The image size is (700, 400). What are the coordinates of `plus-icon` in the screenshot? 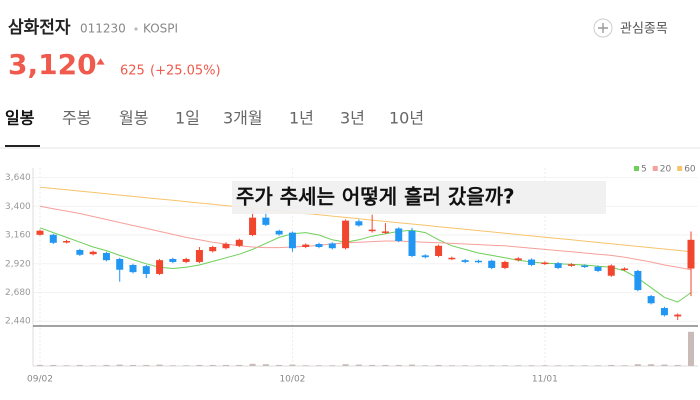 It's located at (603, 28).